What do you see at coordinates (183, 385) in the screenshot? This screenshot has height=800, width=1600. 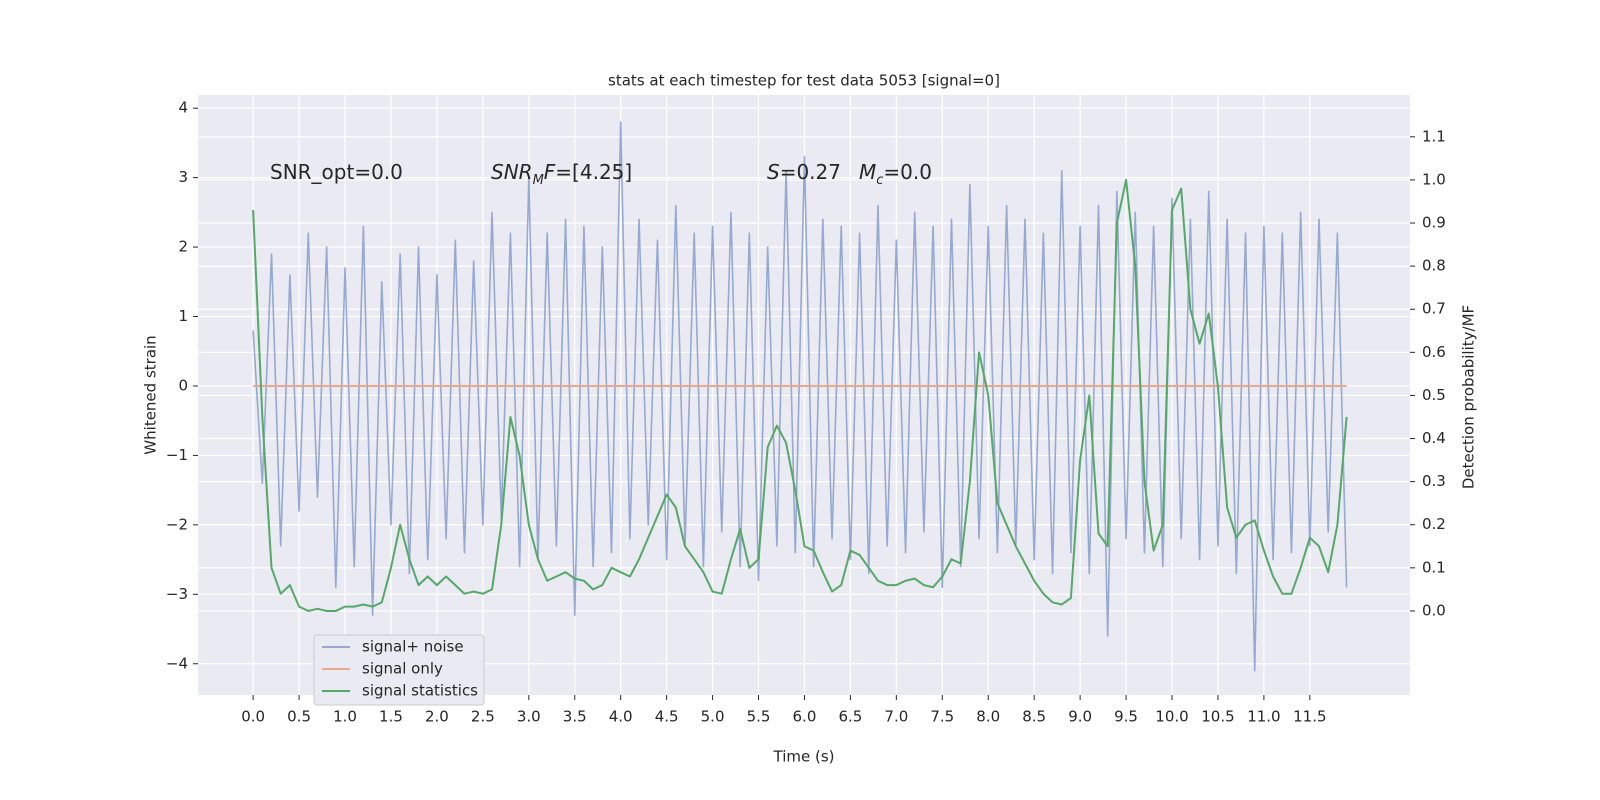 I see `y-tick-label: 0` at bounding box center [183, 385].